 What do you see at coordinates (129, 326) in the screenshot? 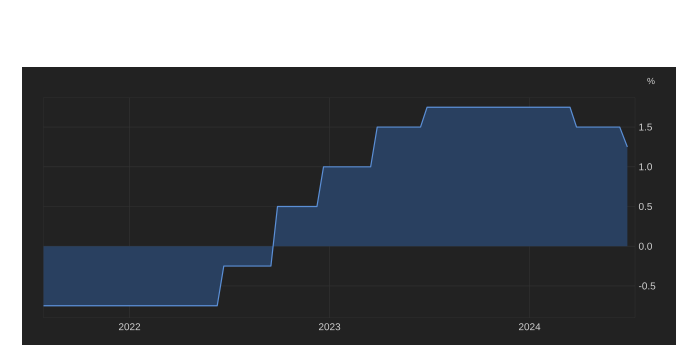
I see `x-tick-label: 2022` at bounding box center [129, 326].